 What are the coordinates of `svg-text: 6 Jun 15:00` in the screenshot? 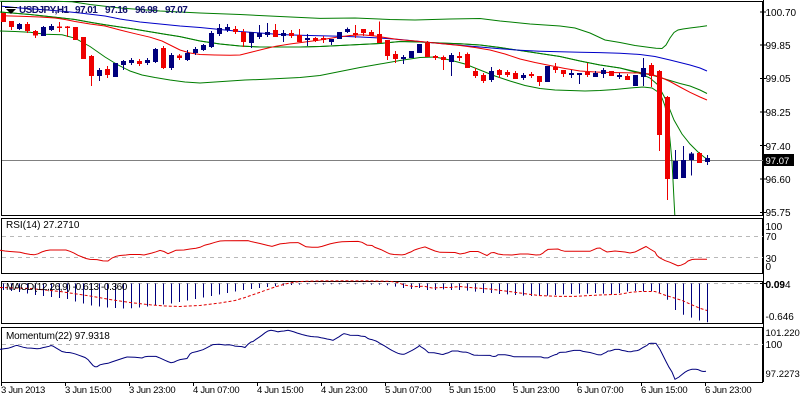 It's located at (664, 390).